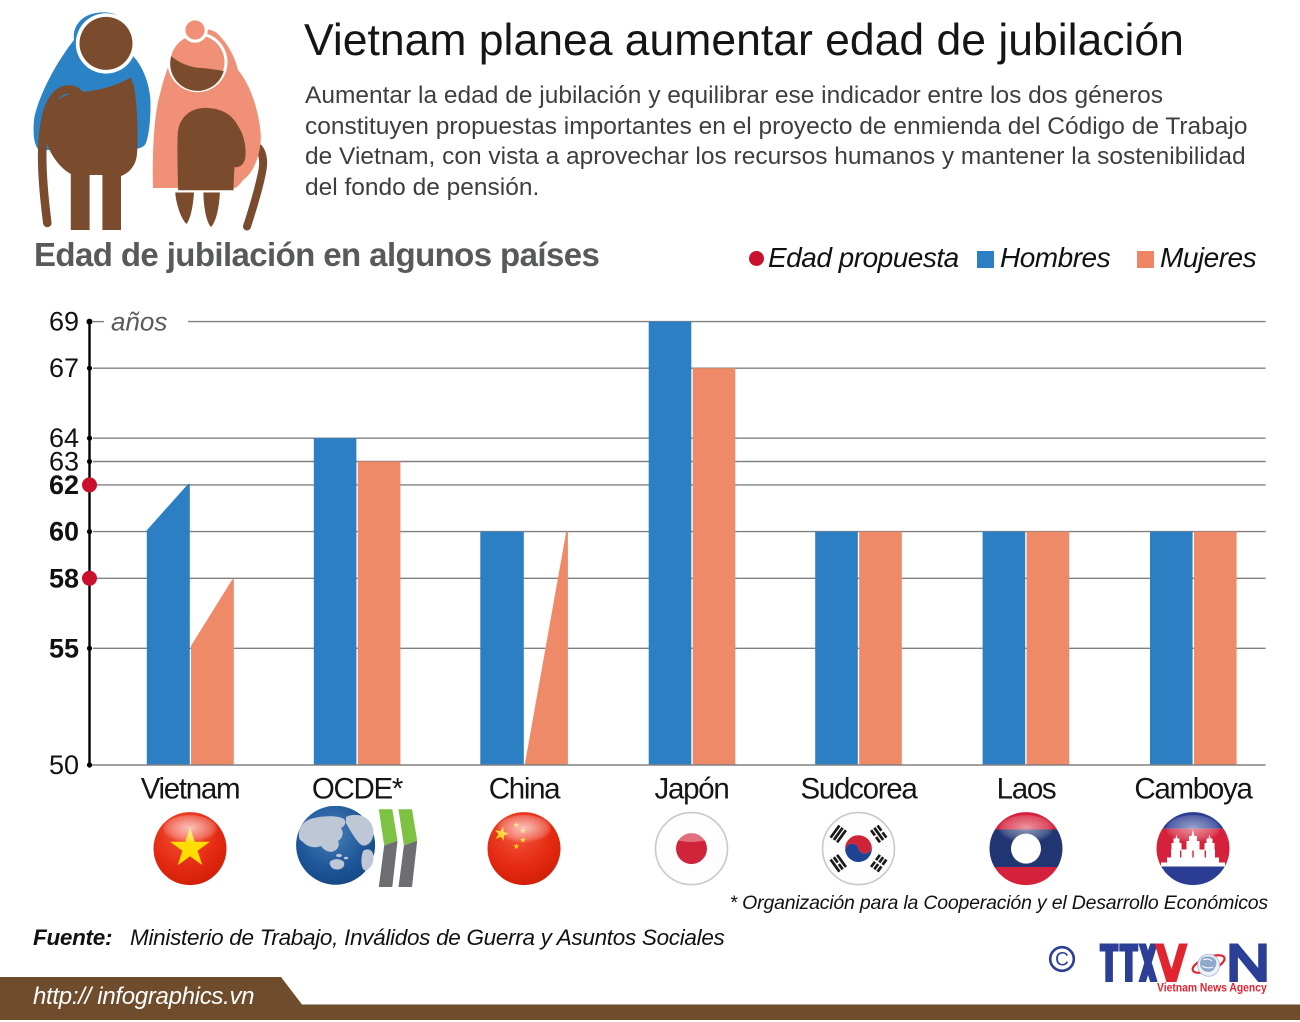  Describe the element at coordinates (64, 368) in the screenshot. I see `svg-text: 67` at that location.